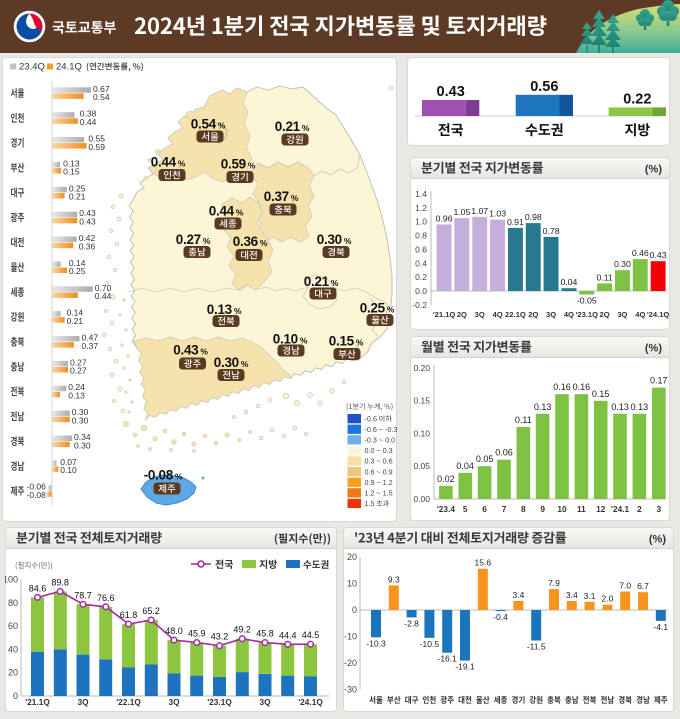 The image size is (680, 719). Describe the element at coordinates (446, 509) in the screenshot. I see `svg-text: '23.4` at that location.